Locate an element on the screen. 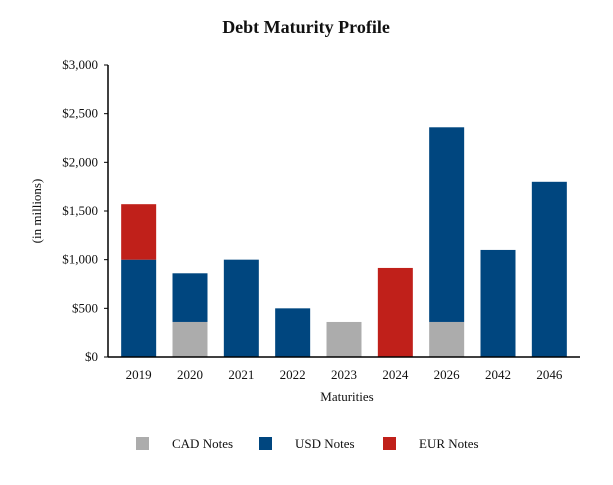 This screenshot has width=613, height=485. legend-swatch-usd-notes is located at coordinates (265, 443).